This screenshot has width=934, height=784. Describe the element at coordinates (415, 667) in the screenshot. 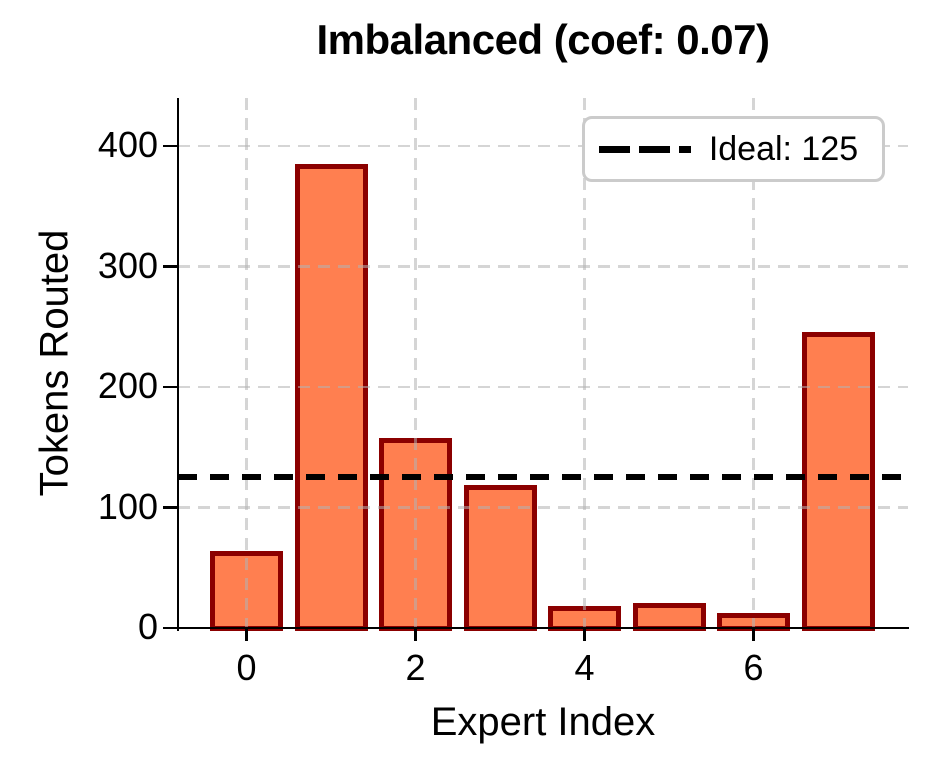

I see `x-tick-label-2: 2` at that location.